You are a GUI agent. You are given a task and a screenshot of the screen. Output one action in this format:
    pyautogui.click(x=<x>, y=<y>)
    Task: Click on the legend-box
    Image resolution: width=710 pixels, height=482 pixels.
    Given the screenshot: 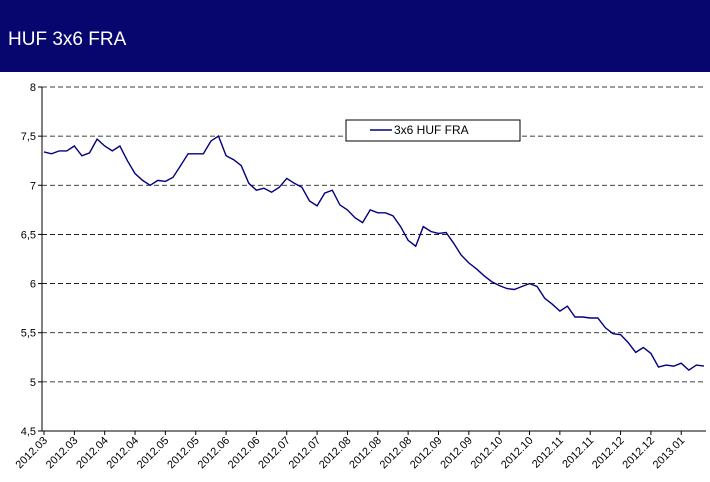 What is the action you would take?
    pyautogui.click(x=433, y=130)
    